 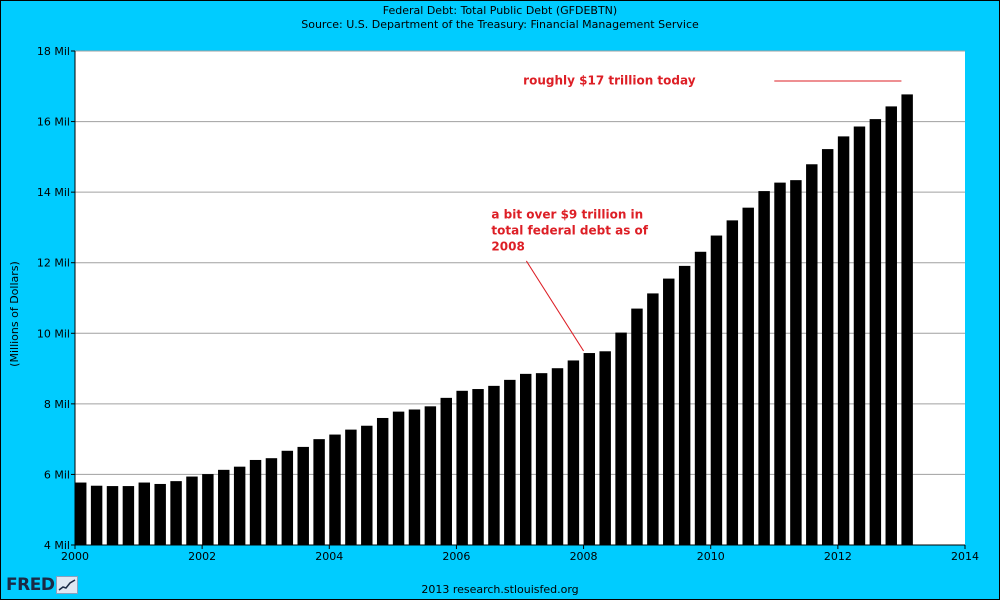 What do you see at coordinates (500, 589) in the screenshot?
I see `source-credit: 2013 research.stlouisfed.org` at bounding box center [500, 589].